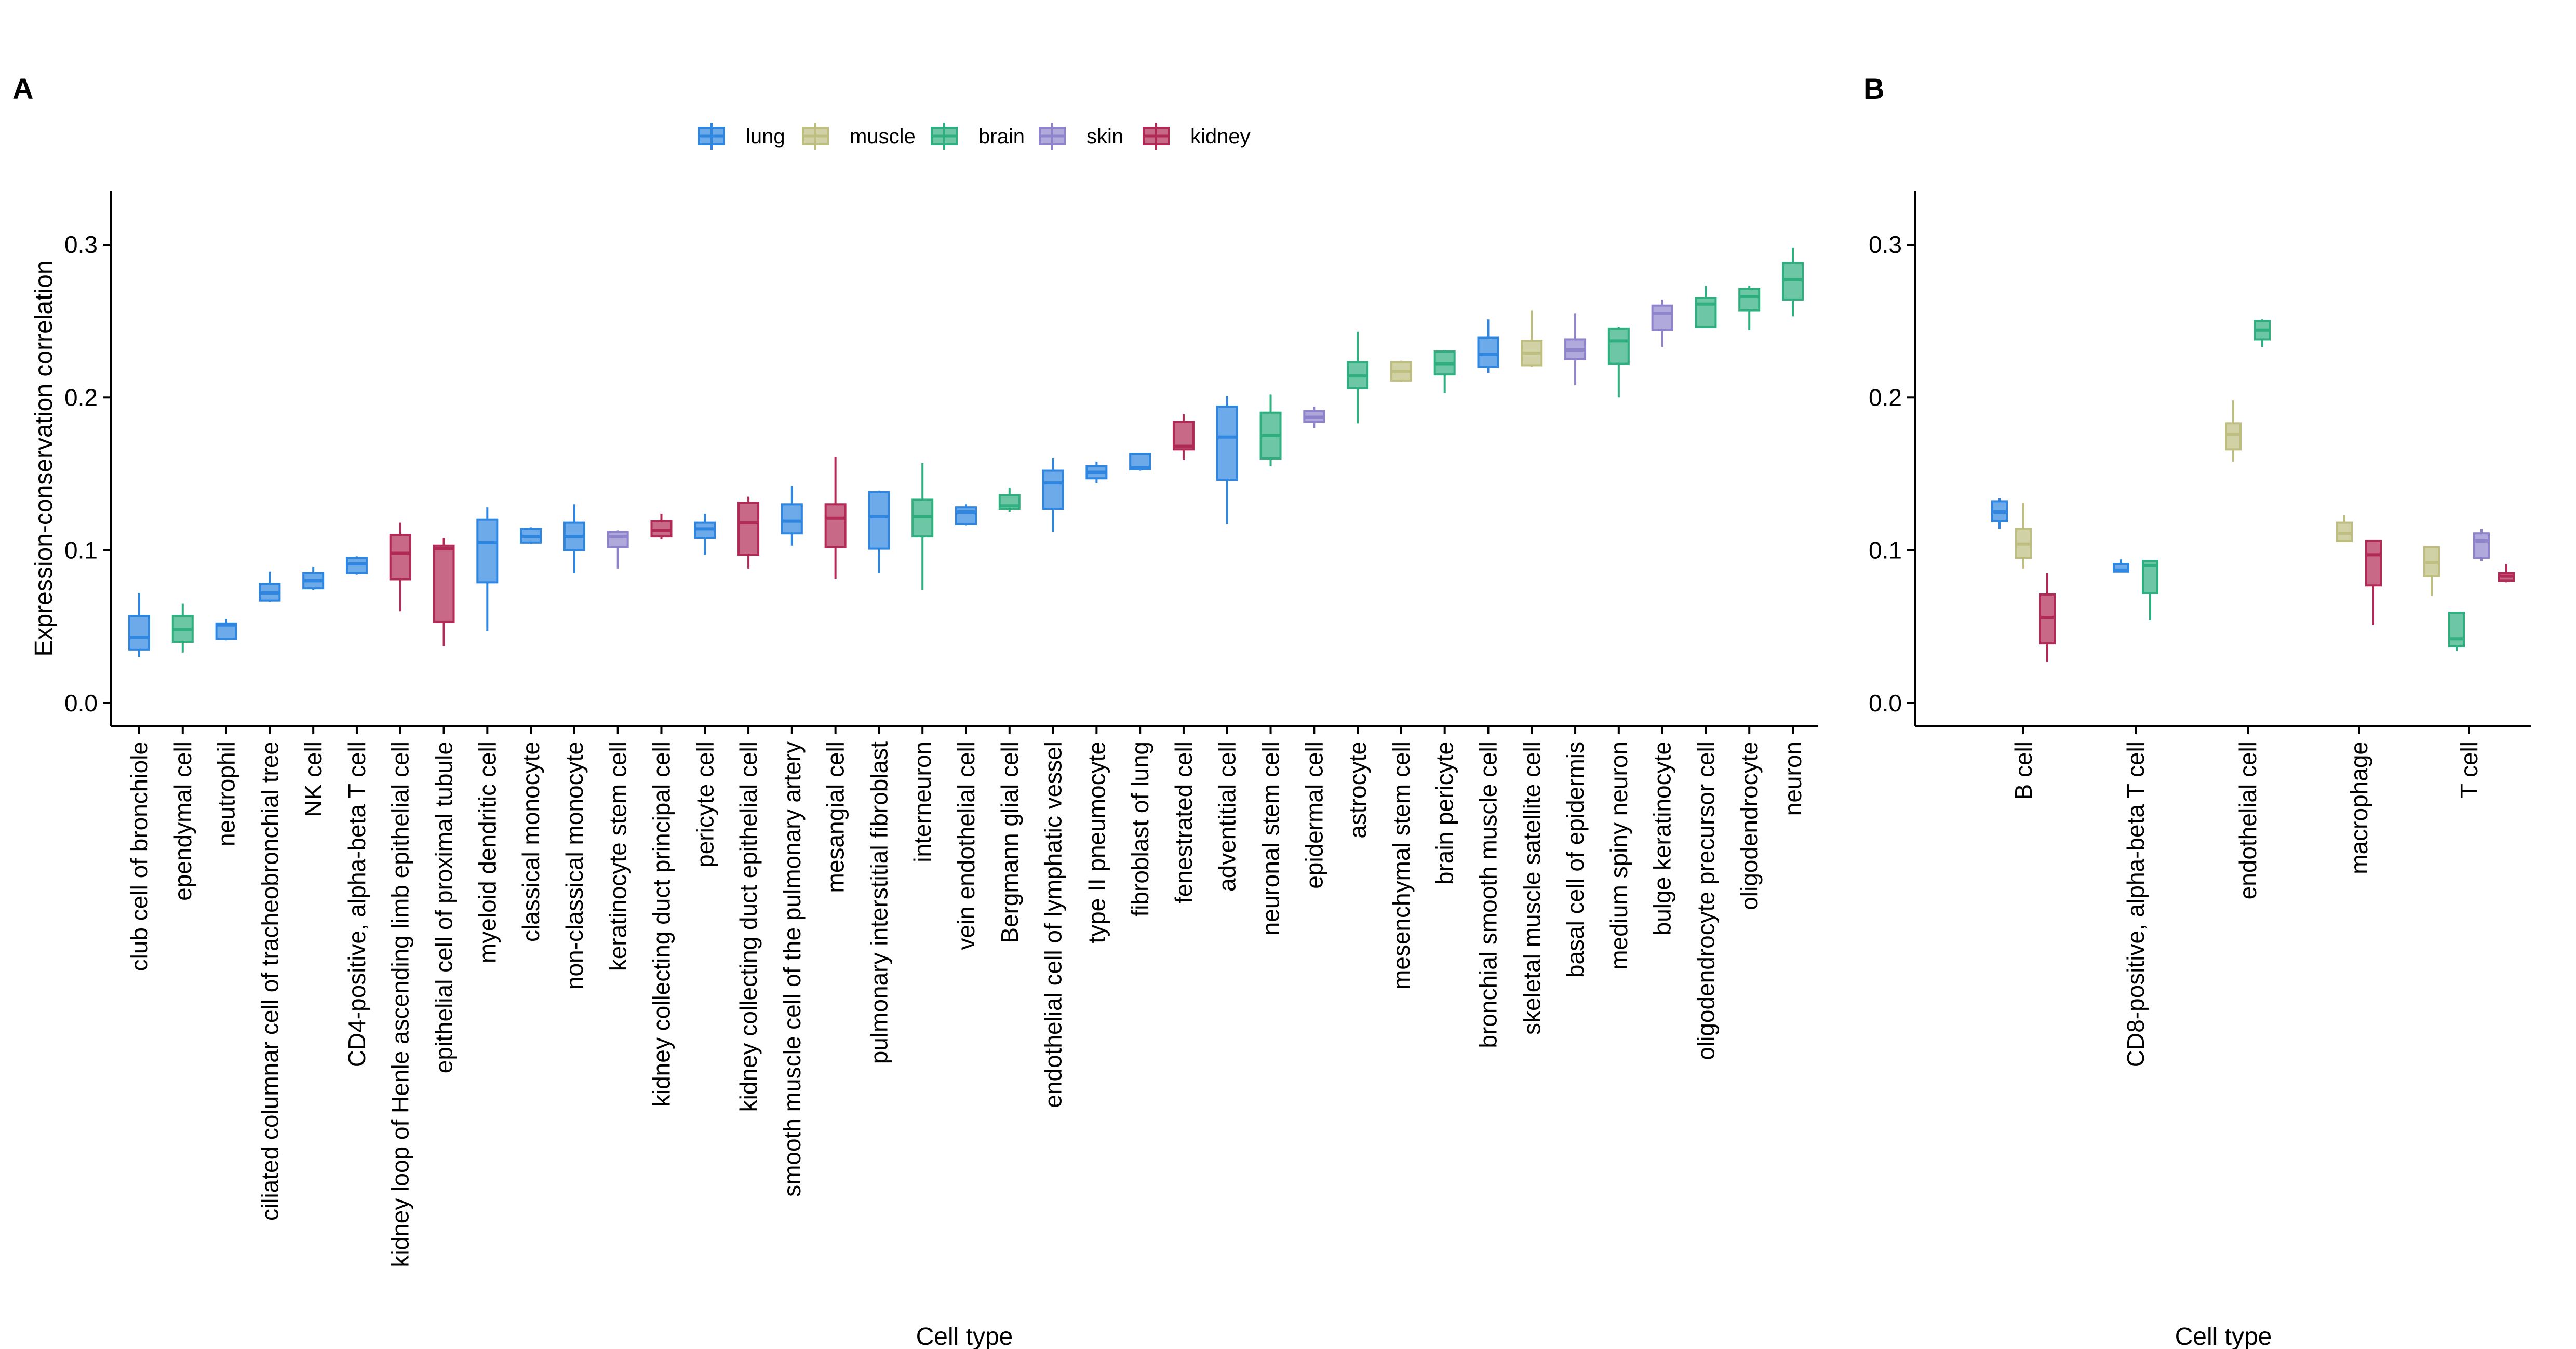 The image size is (2576, 1349). Describe the element at coordinates (445, 907) in the screenshot. I see `panel-a-category-label-epithelial-cell-of-proximal-tubule: epithelial cell of proximal tubule` at that location.